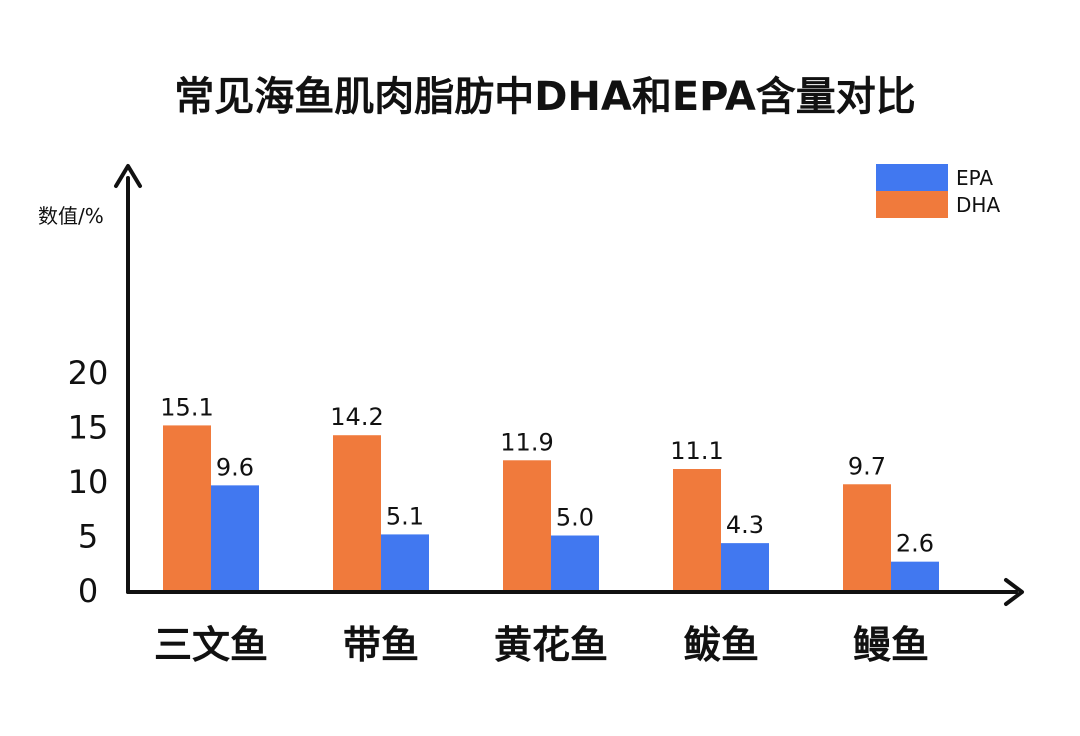 This screenshot has height=736, width=1080. Describe the element at coordinates (915, 544) in the screenshot. I see `value-label-epa: 2.6` at that location.